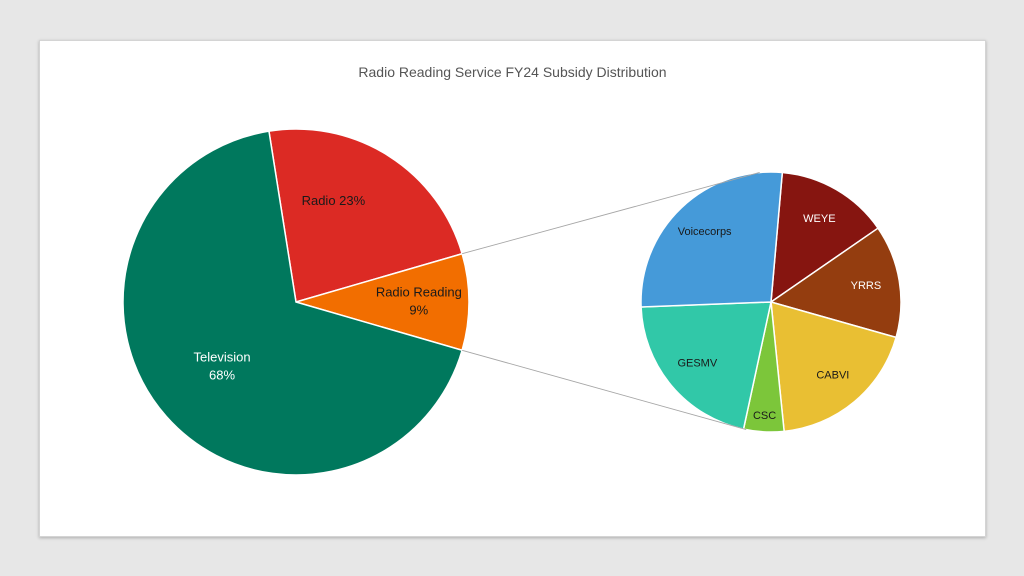 The height and width of the screenshot is (576, 1024). Describe the element at coordinates (697, 364) in the screenshot. I see `secondary-pie-label-gesmv: GESMV` at that location.